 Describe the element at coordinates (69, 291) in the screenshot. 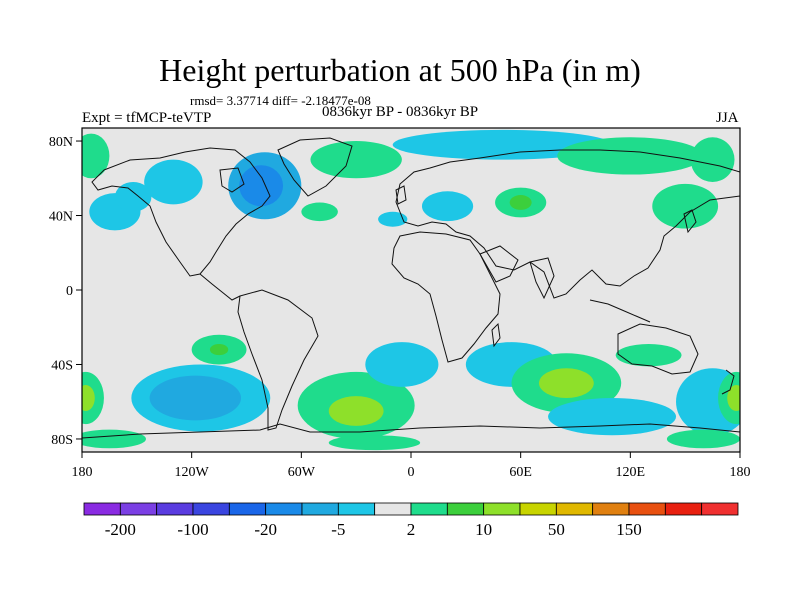

I see `lat-tick-label: 0` at that location.